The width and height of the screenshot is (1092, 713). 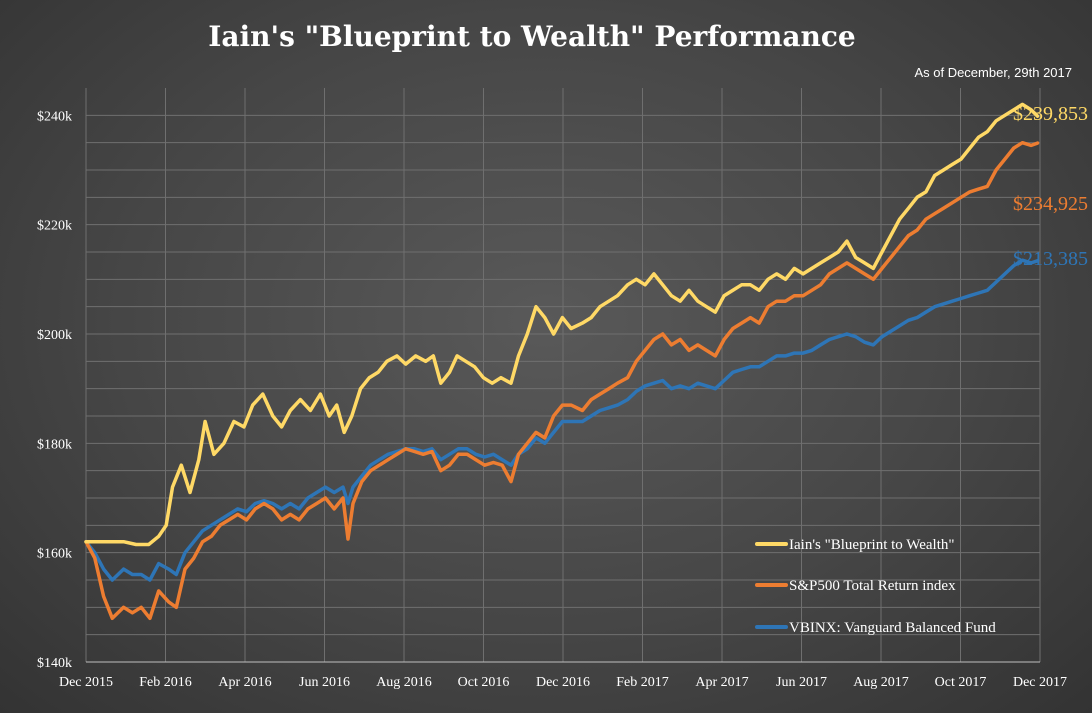 What do you see at coordinates (1050, 114) in the screenshot?
I see `end-value-label: $239,853` at bounding box center [1050, 114].